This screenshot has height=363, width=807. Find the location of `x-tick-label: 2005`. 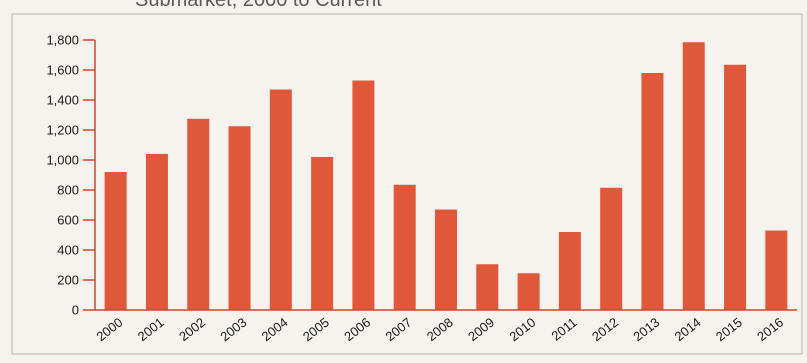

x-tick-label: 2005 is located at coordinates (316, 330).